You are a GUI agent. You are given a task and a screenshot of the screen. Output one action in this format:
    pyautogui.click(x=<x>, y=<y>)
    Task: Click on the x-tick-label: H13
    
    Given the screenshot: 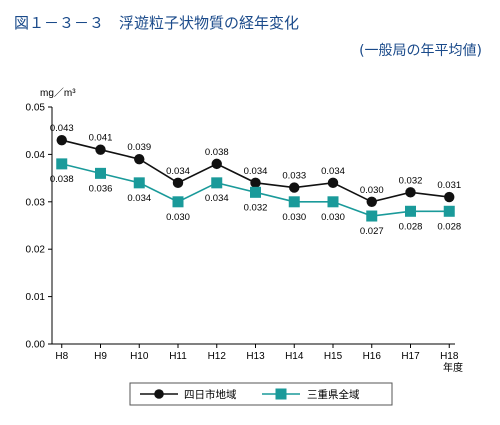 What is the action you would take?
    pyautogui.click(x=255, y=356)
    